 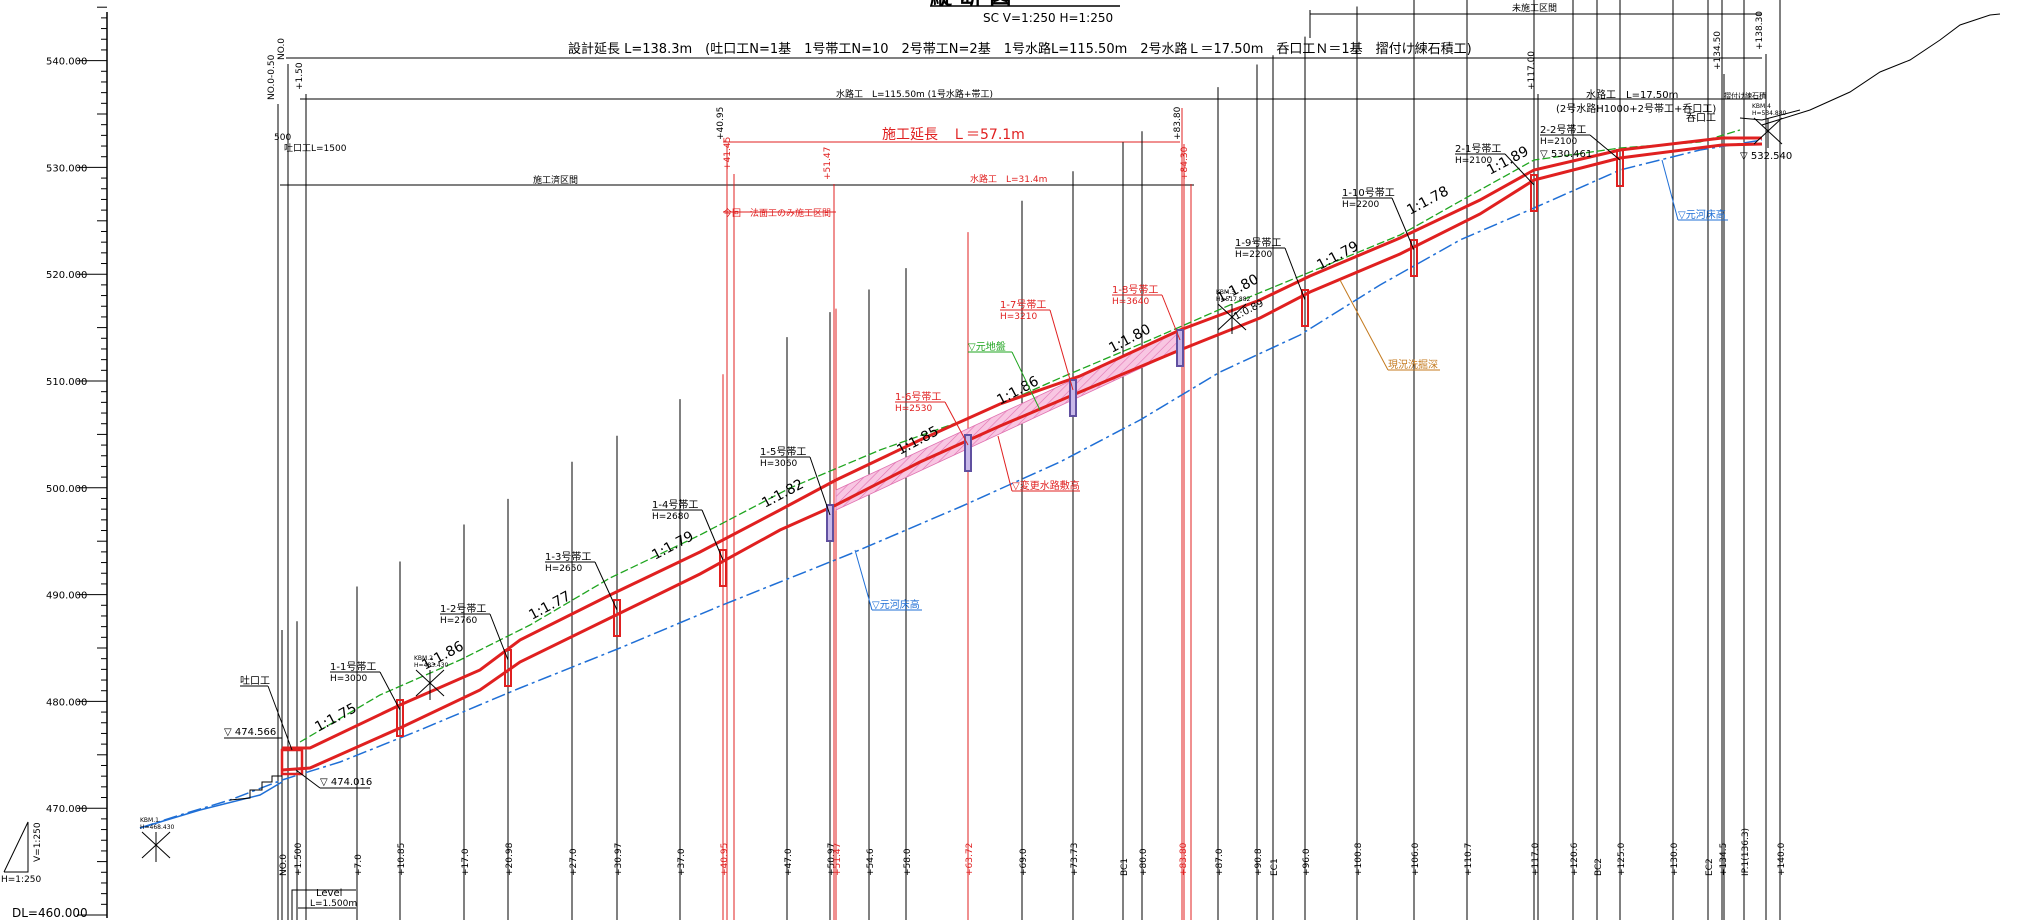 What do you see at coordinates (1368, 192) in the screenshot?
I see `structure-name: 1-10号帯工` at bounding box center [1368, 192].